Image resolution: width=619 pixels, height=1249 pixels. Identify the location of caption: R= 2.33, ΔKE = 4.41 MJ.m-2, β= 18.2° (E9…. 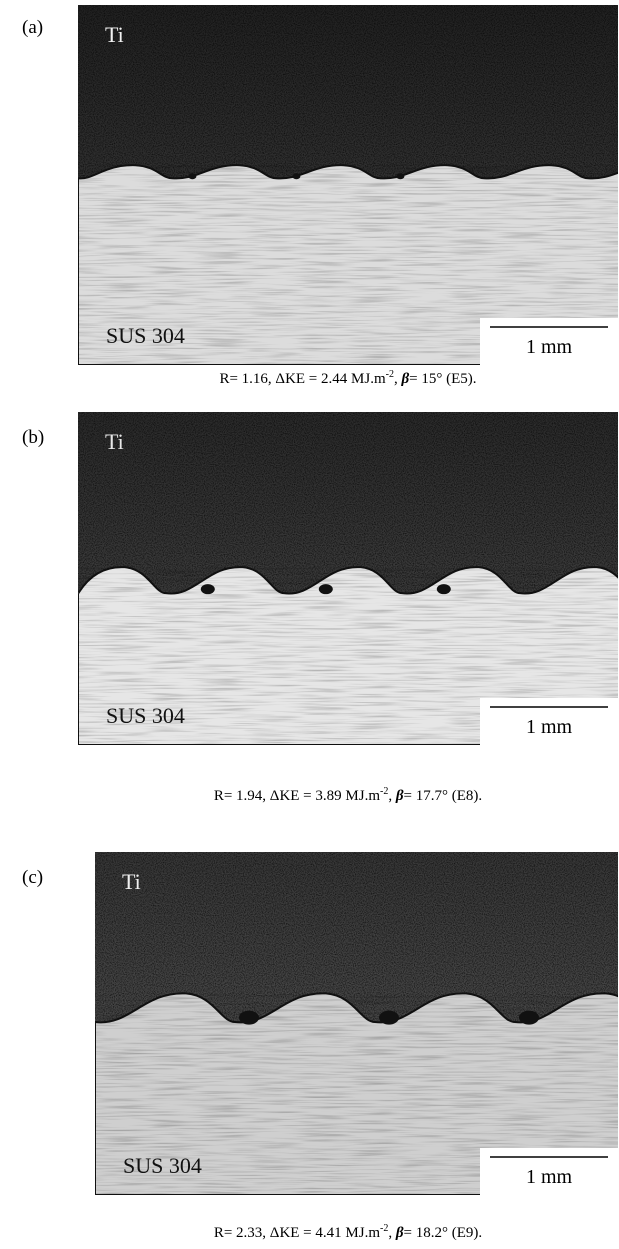
(348, 1232).